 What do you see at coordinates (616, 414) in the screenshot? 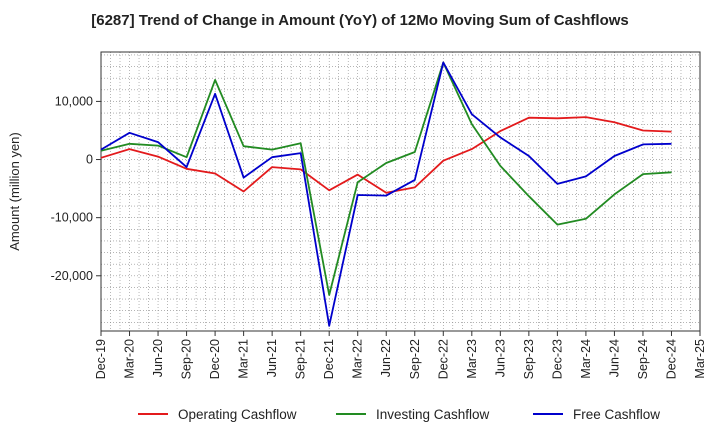
I see `legend-label: Free Cashflow` at bounding box center [616, 414].